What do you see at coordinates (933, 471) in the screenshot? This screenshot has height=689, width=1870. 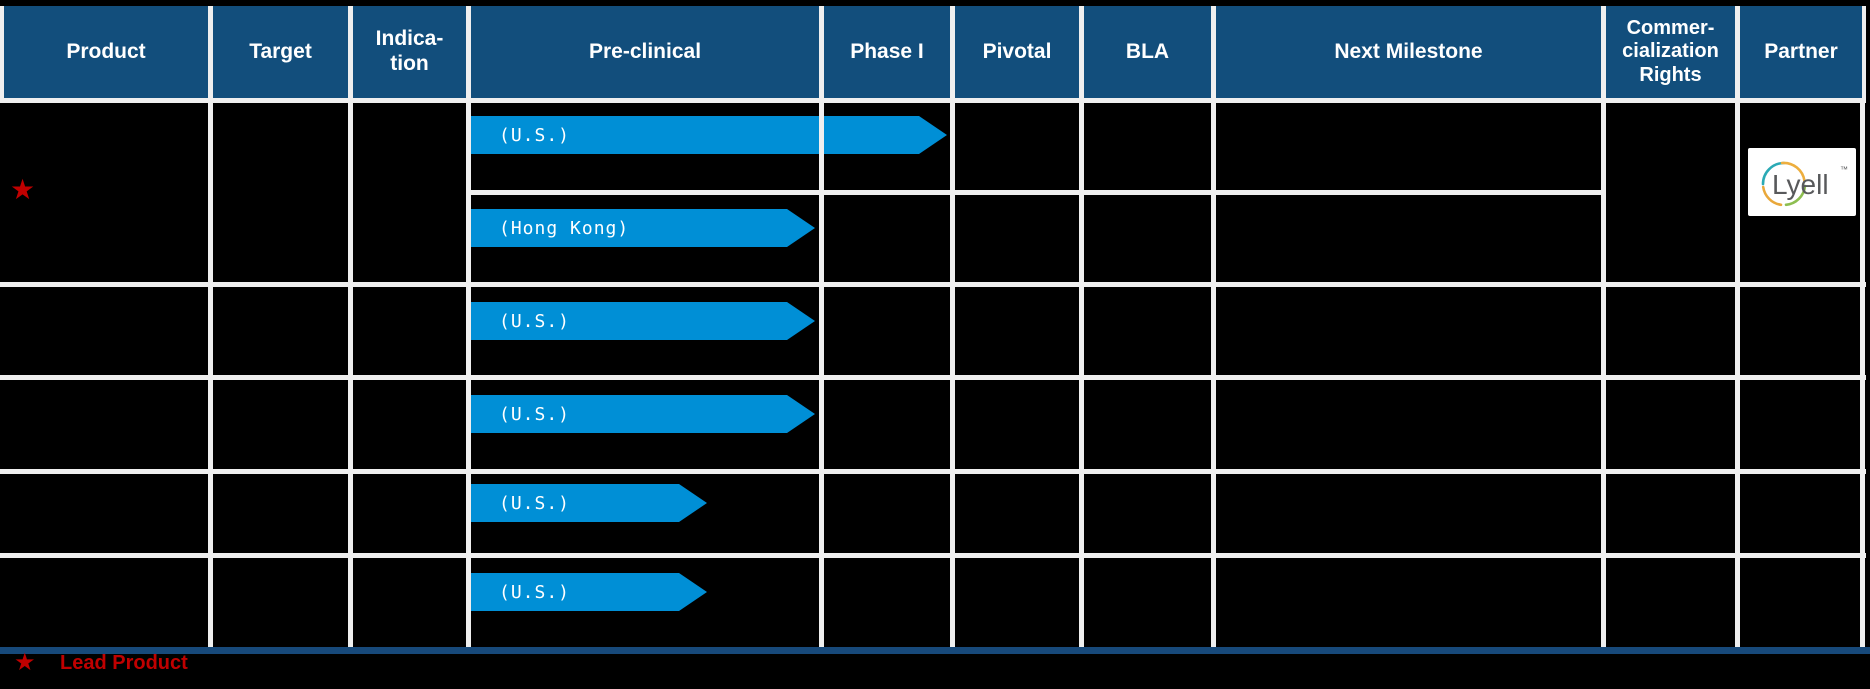 I see `grid-hline-row3-bottom` at bounding box center [933, 471].